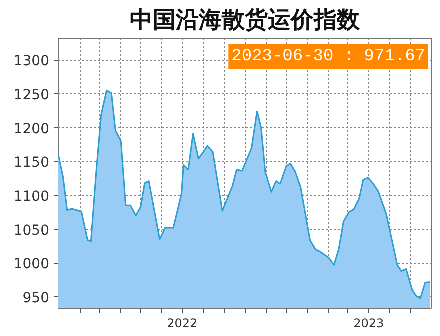 This screenshot has width=440, height=336. What do you see at coordinates (36, 298) in the screenshot?
I see `y-tick-label: 950` at bounding box center [36, 298].